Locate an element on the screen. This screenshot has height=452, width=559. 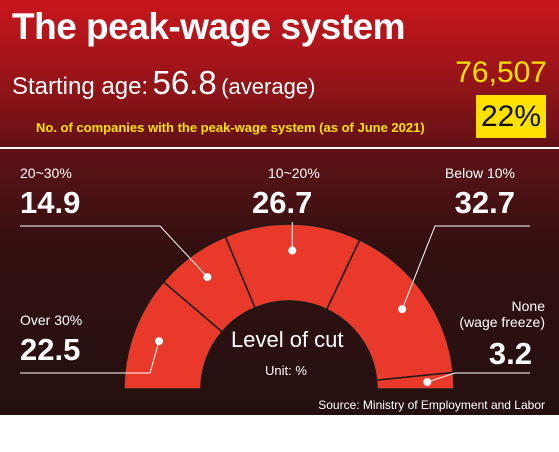
slice-category-label-0: Over 30% is located at coordinates (51, 320).